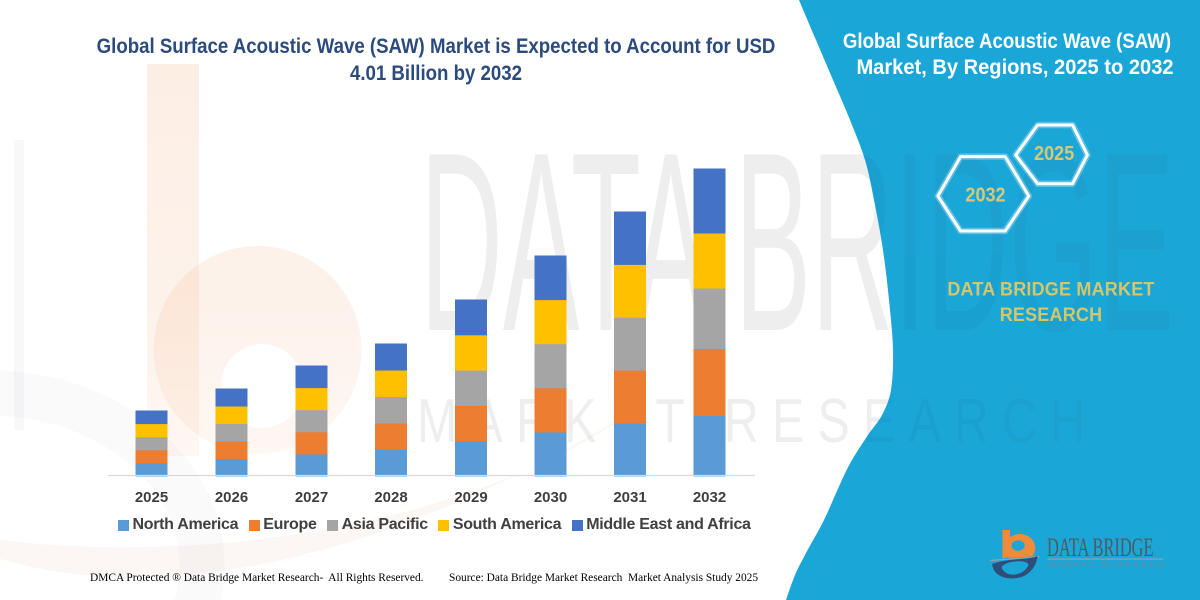 This screenshot has height=600, width=1200. What do you see at coordinates (1100, 547) in the screenshot?
I see `svg-text: DATA BRIDGE` at bounding box center [1100, 547].